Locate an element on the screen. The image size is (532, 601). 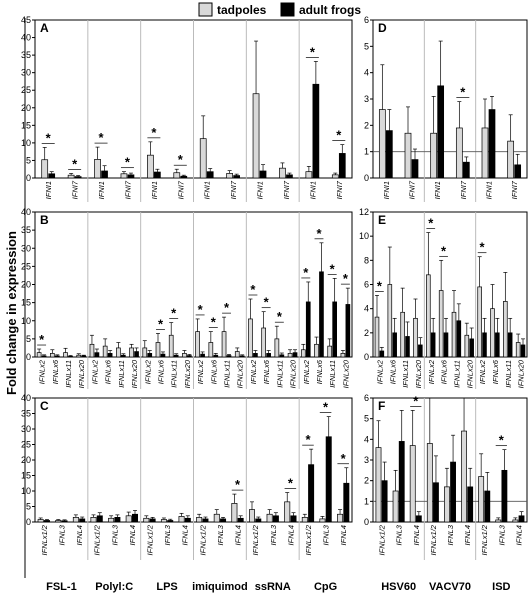
panel-c-y-tick-label: 35 is located at coordinates (26, 414).